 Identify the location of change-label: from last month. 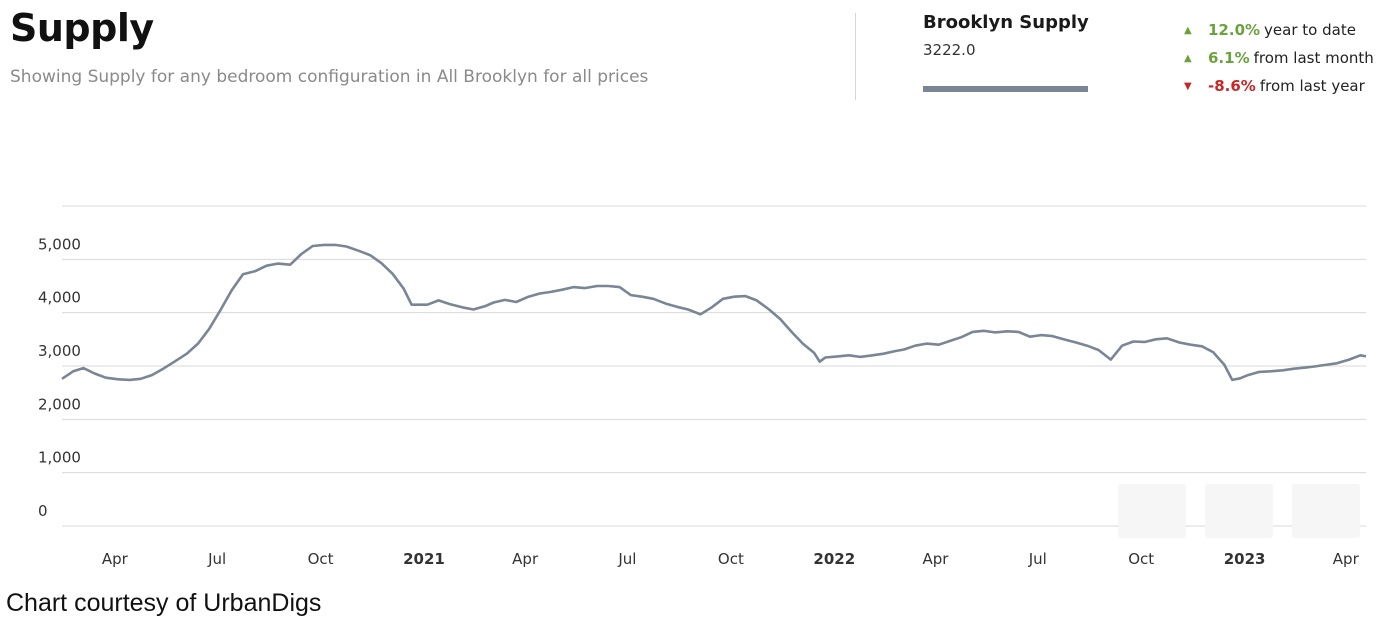
(1313, 58).